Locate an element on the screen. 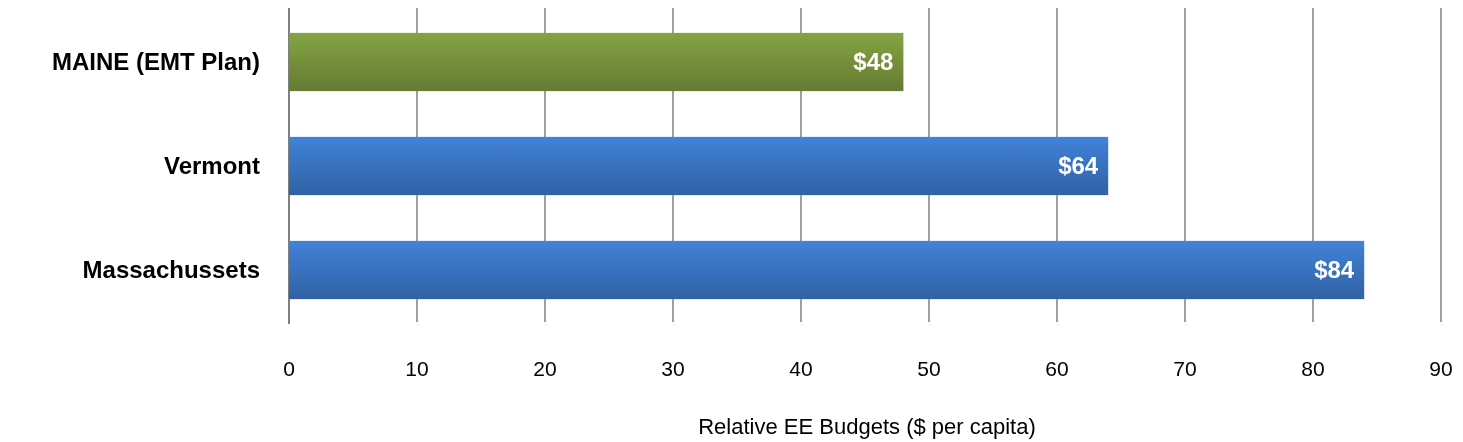 The image size is (1463, 442). x-tick-label: 0 is located at coordinates (289, 368).